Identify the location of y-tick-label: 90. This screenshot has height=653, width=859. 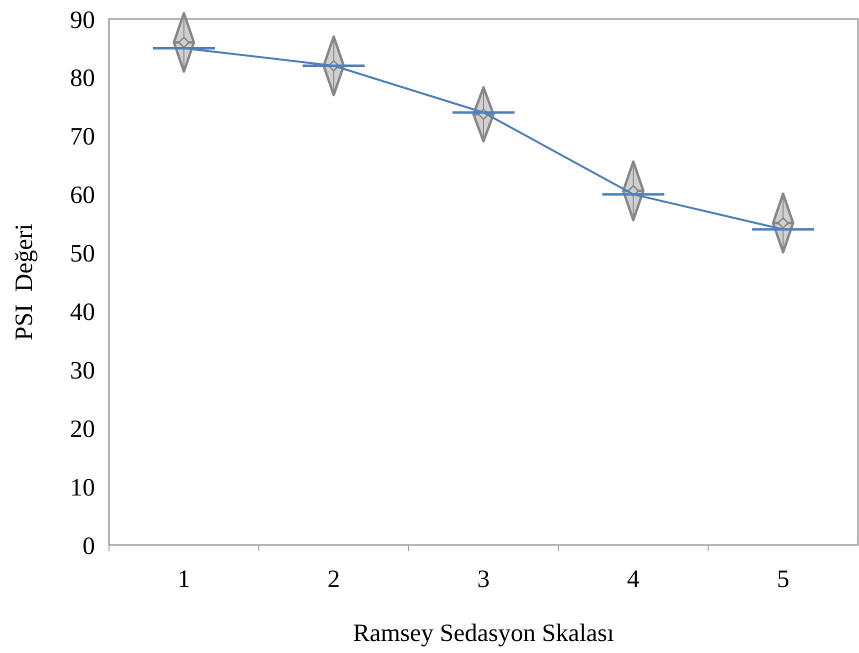
(82, 20).